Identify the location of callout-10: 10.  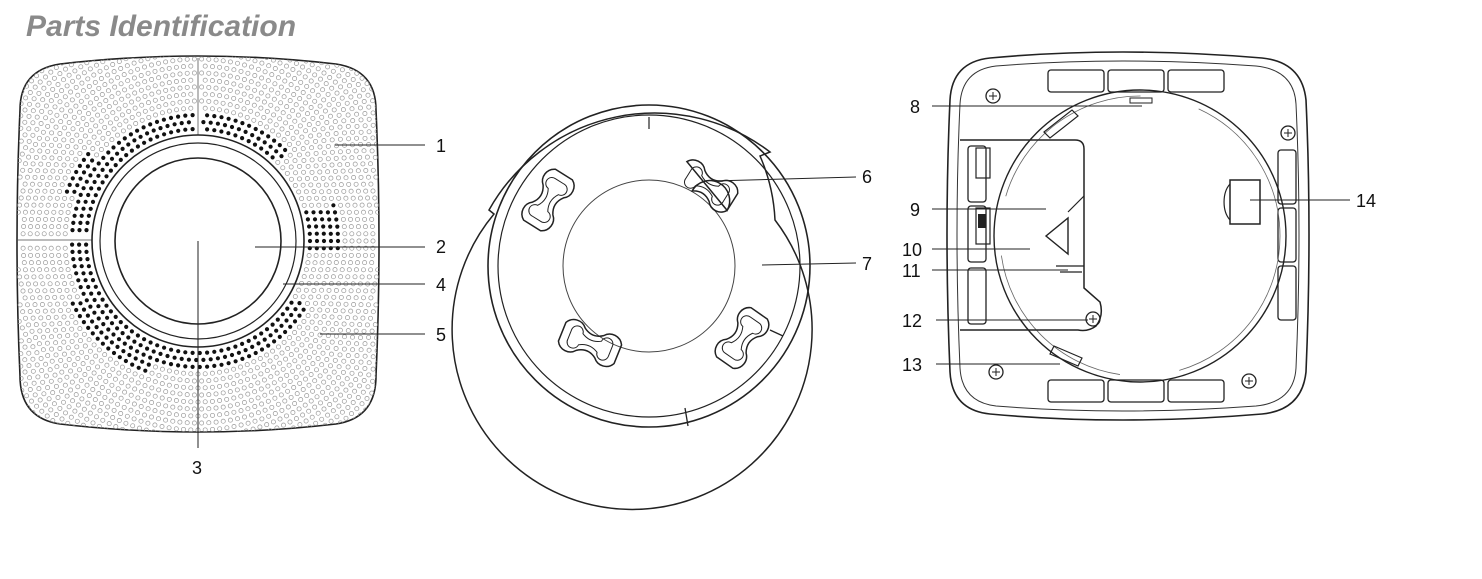
(912, 250).